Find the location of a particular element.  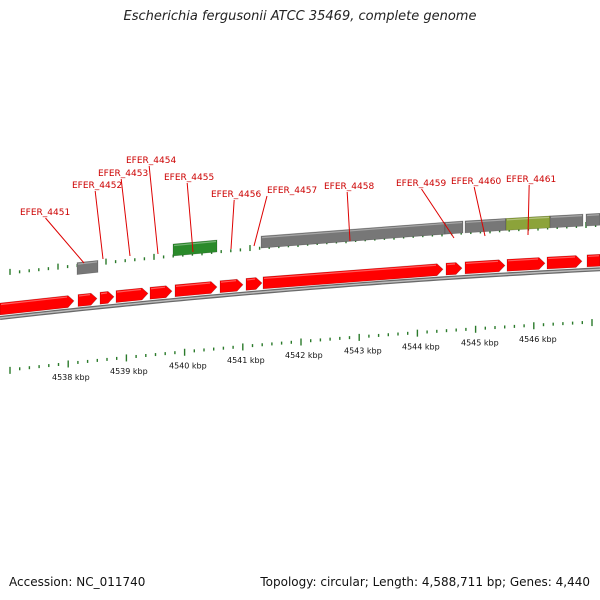

scale-label: 4542 kbp is located at coordinates (304, 355).